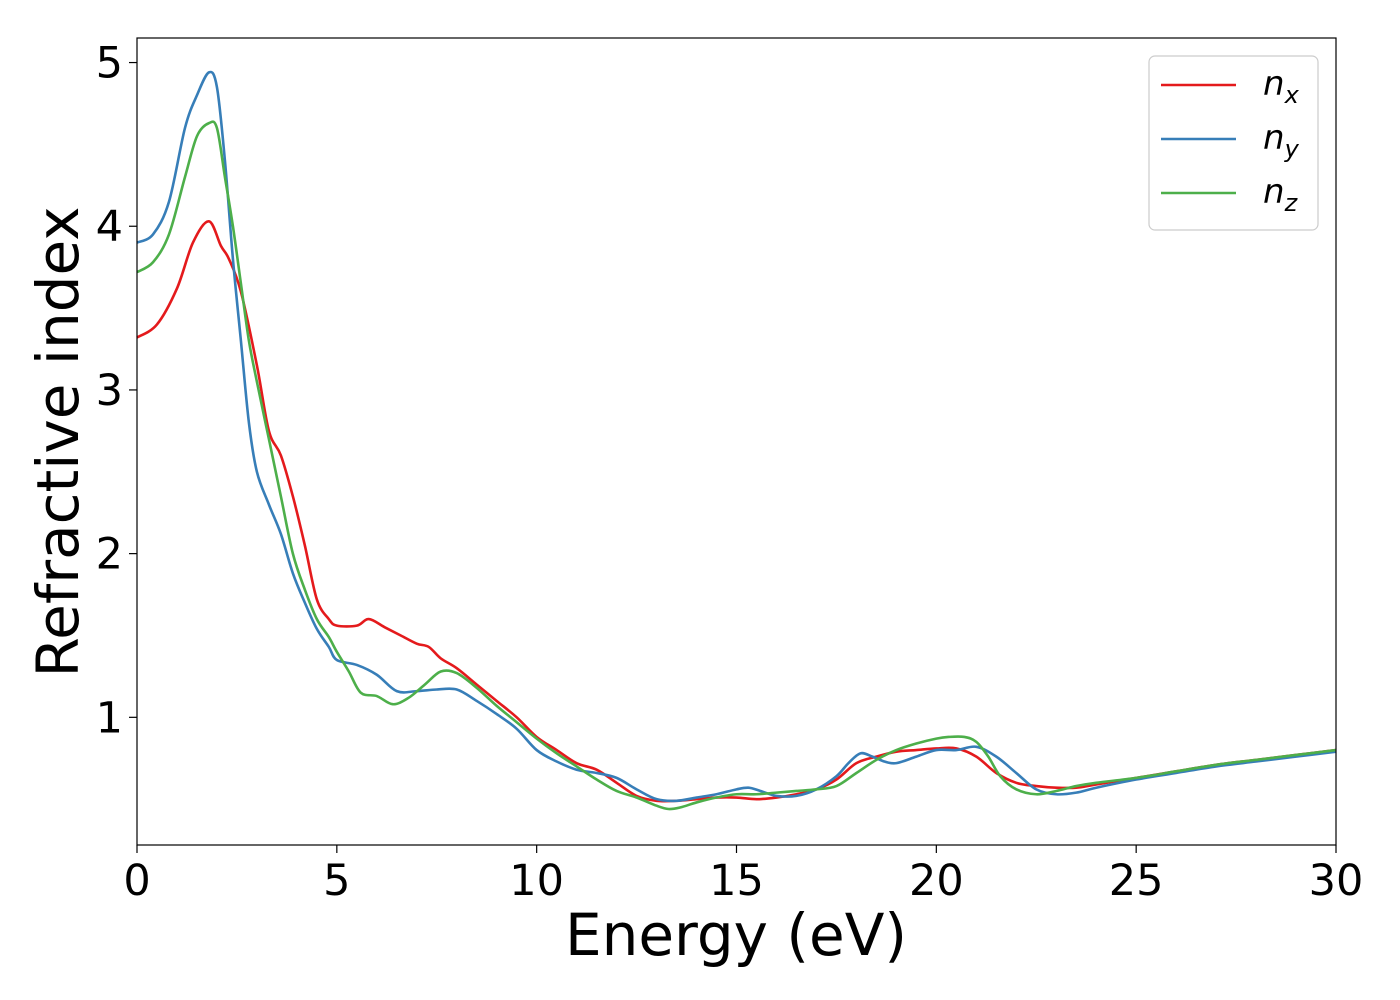 This screenshot has width=1400, height=1000. I want to click on y-tick-label: 3, so click(109, 391).